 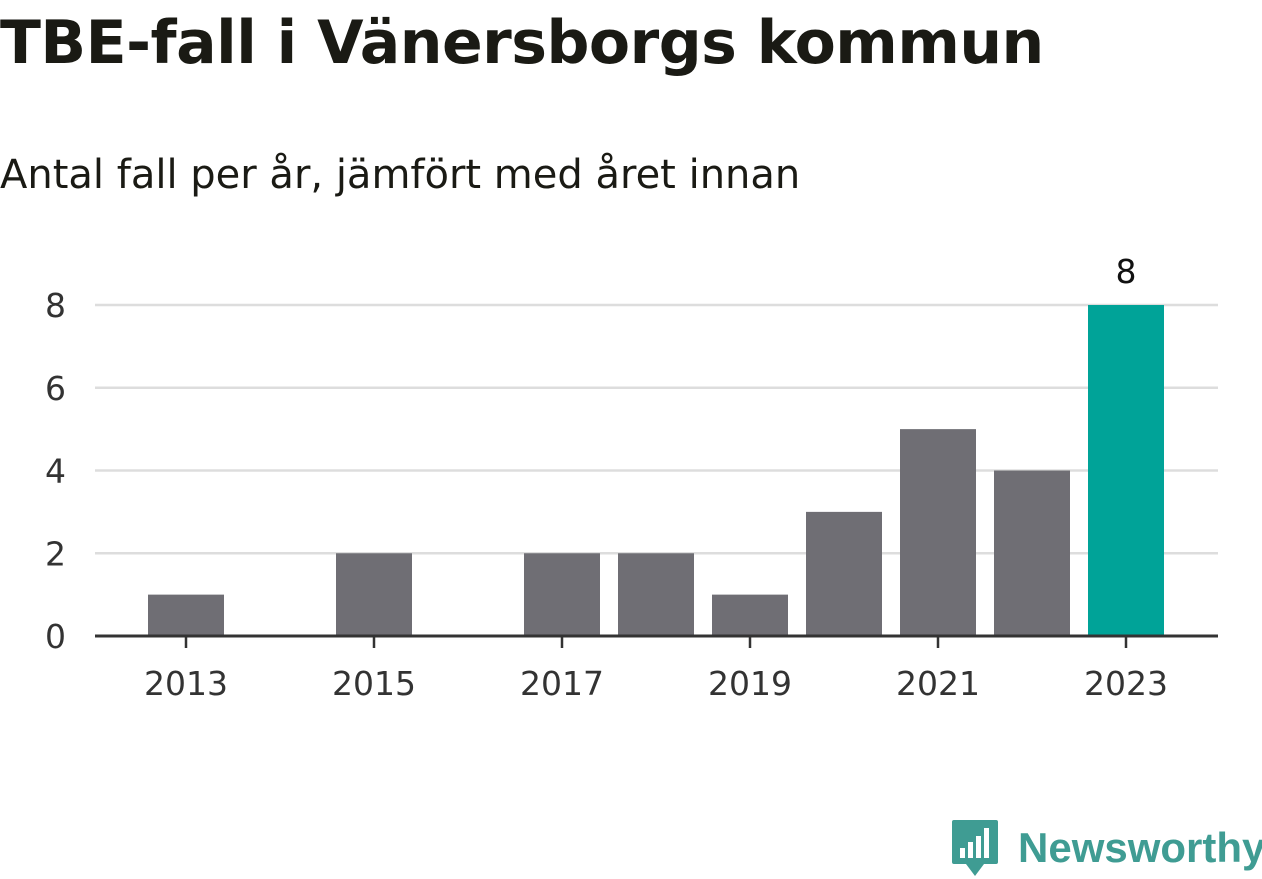 What do you see at coordinates (522, 43) in the screenshot?
I see `chart-title: TBE-fall i Vänersborgs kommun` at bounding box center [522, 43].